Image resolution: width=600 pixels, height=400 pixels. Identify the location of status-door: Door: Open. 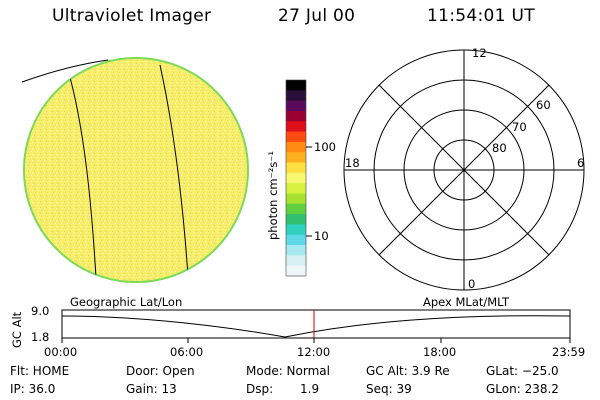
(160, 371).